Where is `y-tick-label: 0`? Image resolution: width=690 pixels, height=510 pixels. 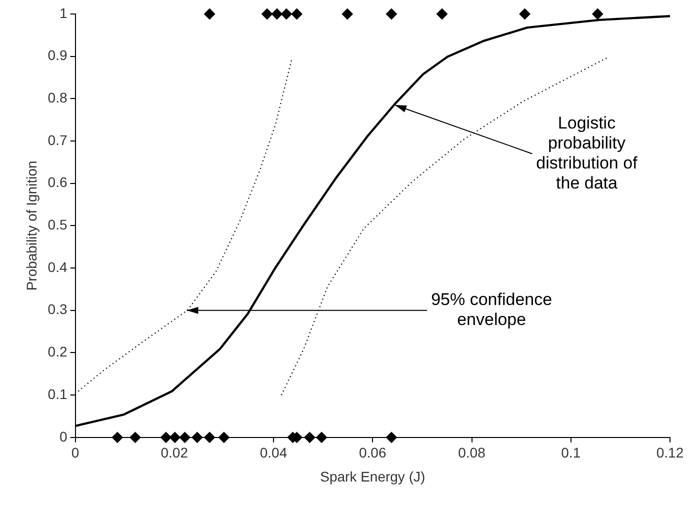 y-tick-label: 0 is located at coordinates (63, 436).